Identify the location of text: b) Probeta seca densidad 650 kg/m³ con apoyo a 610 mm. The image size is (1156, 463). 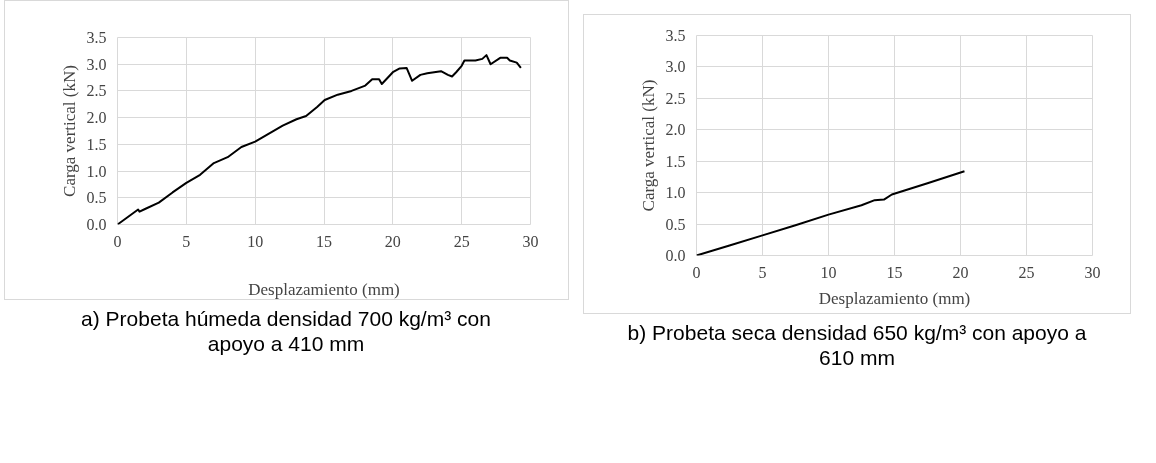
(857, 345).